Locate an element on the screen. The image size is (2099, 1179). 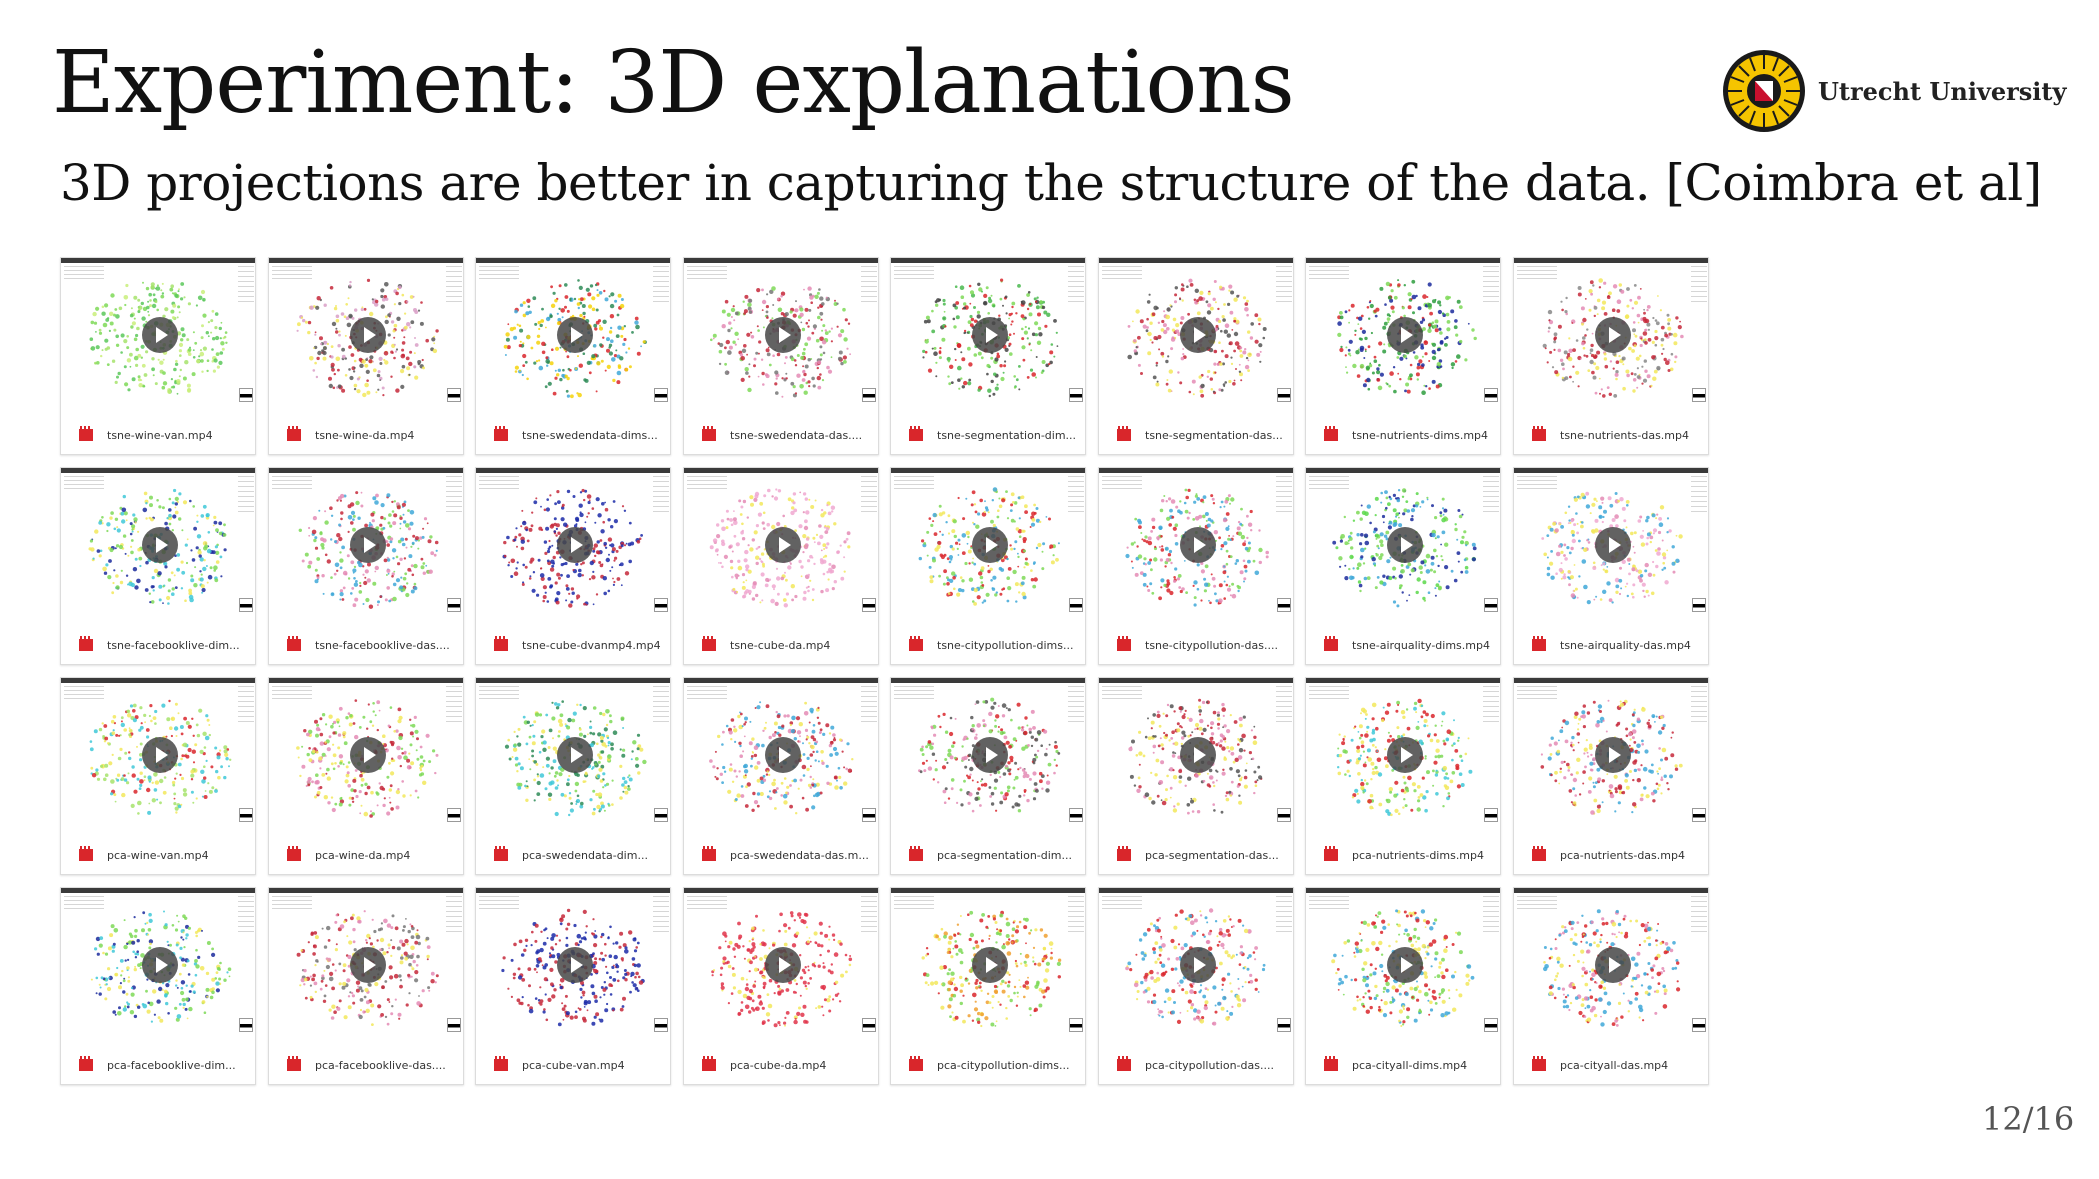
video-tile: tsne-airquality-dims.mp4 is located at coordinates (1403, 566).